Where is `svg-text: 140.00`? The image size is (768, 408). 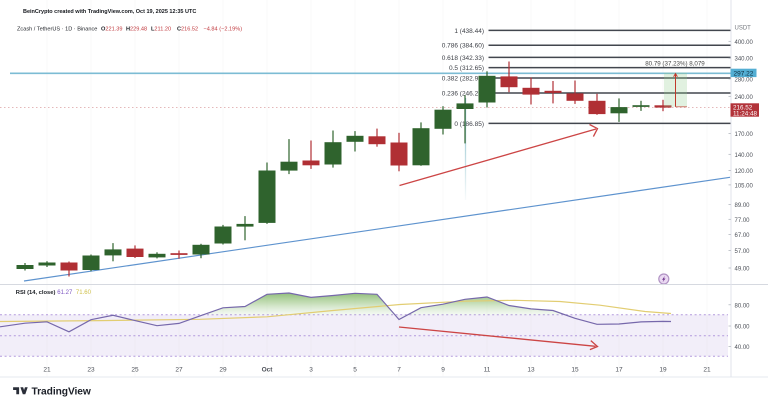
svg-text: 140.00 is located at coordinates (744, 156).